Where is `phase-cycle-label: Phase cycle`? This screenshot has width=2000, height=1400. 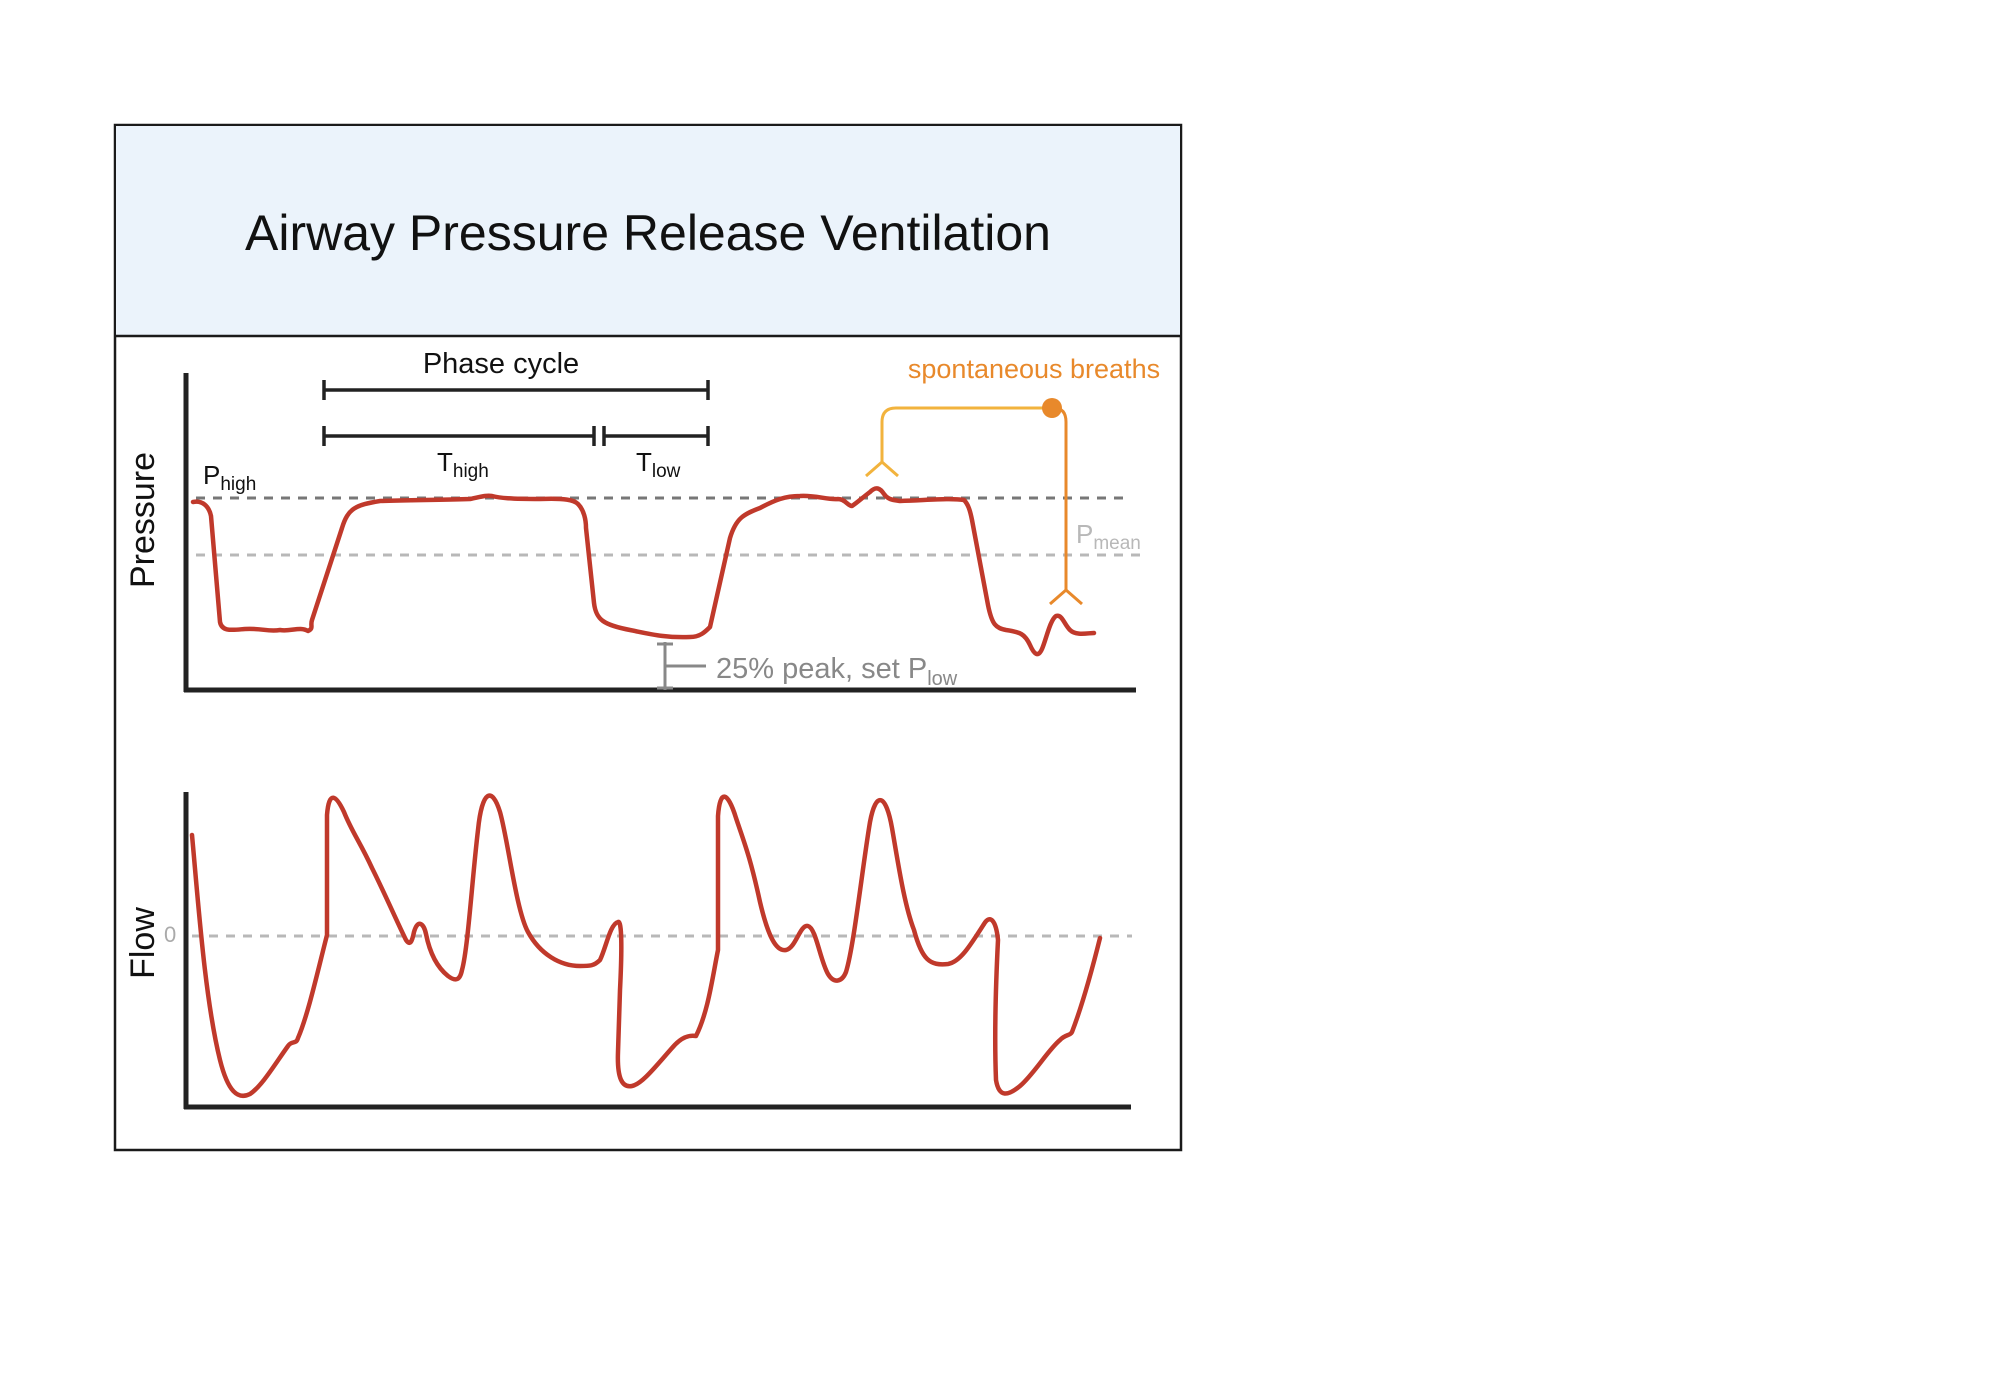 phase-cycle-label: Phase cycle is located at coordinates (501, 364).